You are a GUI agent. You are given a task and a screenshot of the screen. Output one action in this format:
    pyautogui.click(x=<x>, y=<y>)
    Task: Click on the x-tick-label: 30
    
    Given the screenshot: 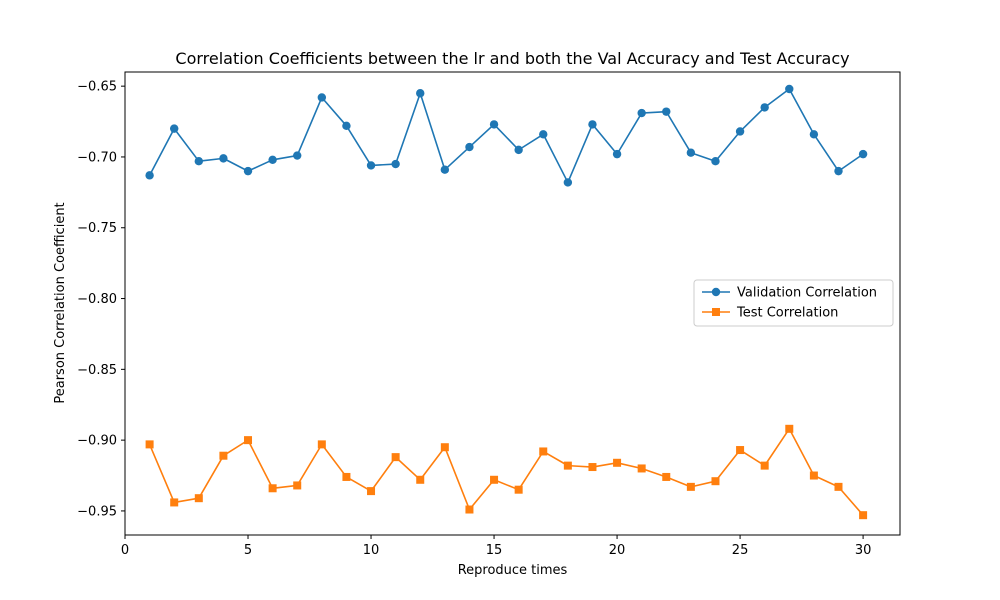 What is the action you would take?
    pyautogui.click(x=863, y=550)
    